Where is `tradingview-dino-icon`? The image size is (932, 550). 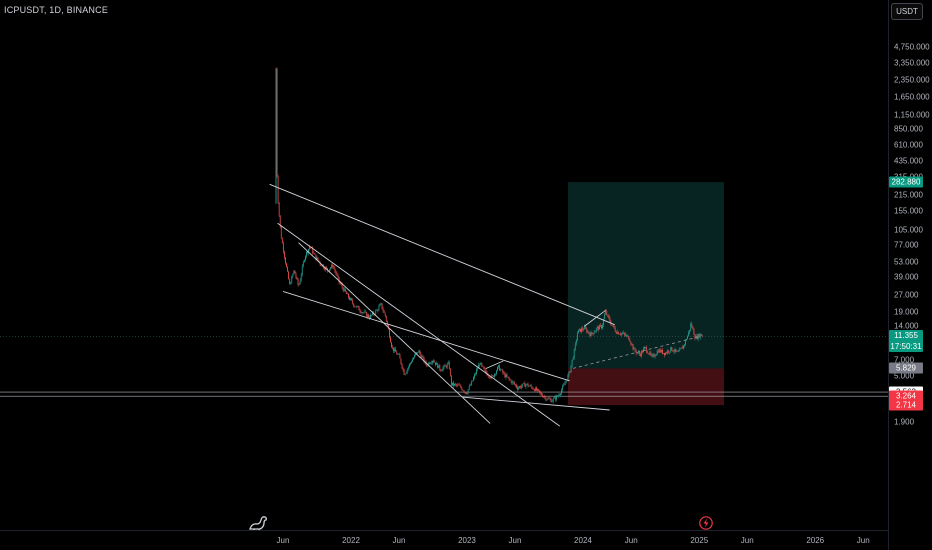 tradingview-dino-icon is located at coordinates (259, 522).